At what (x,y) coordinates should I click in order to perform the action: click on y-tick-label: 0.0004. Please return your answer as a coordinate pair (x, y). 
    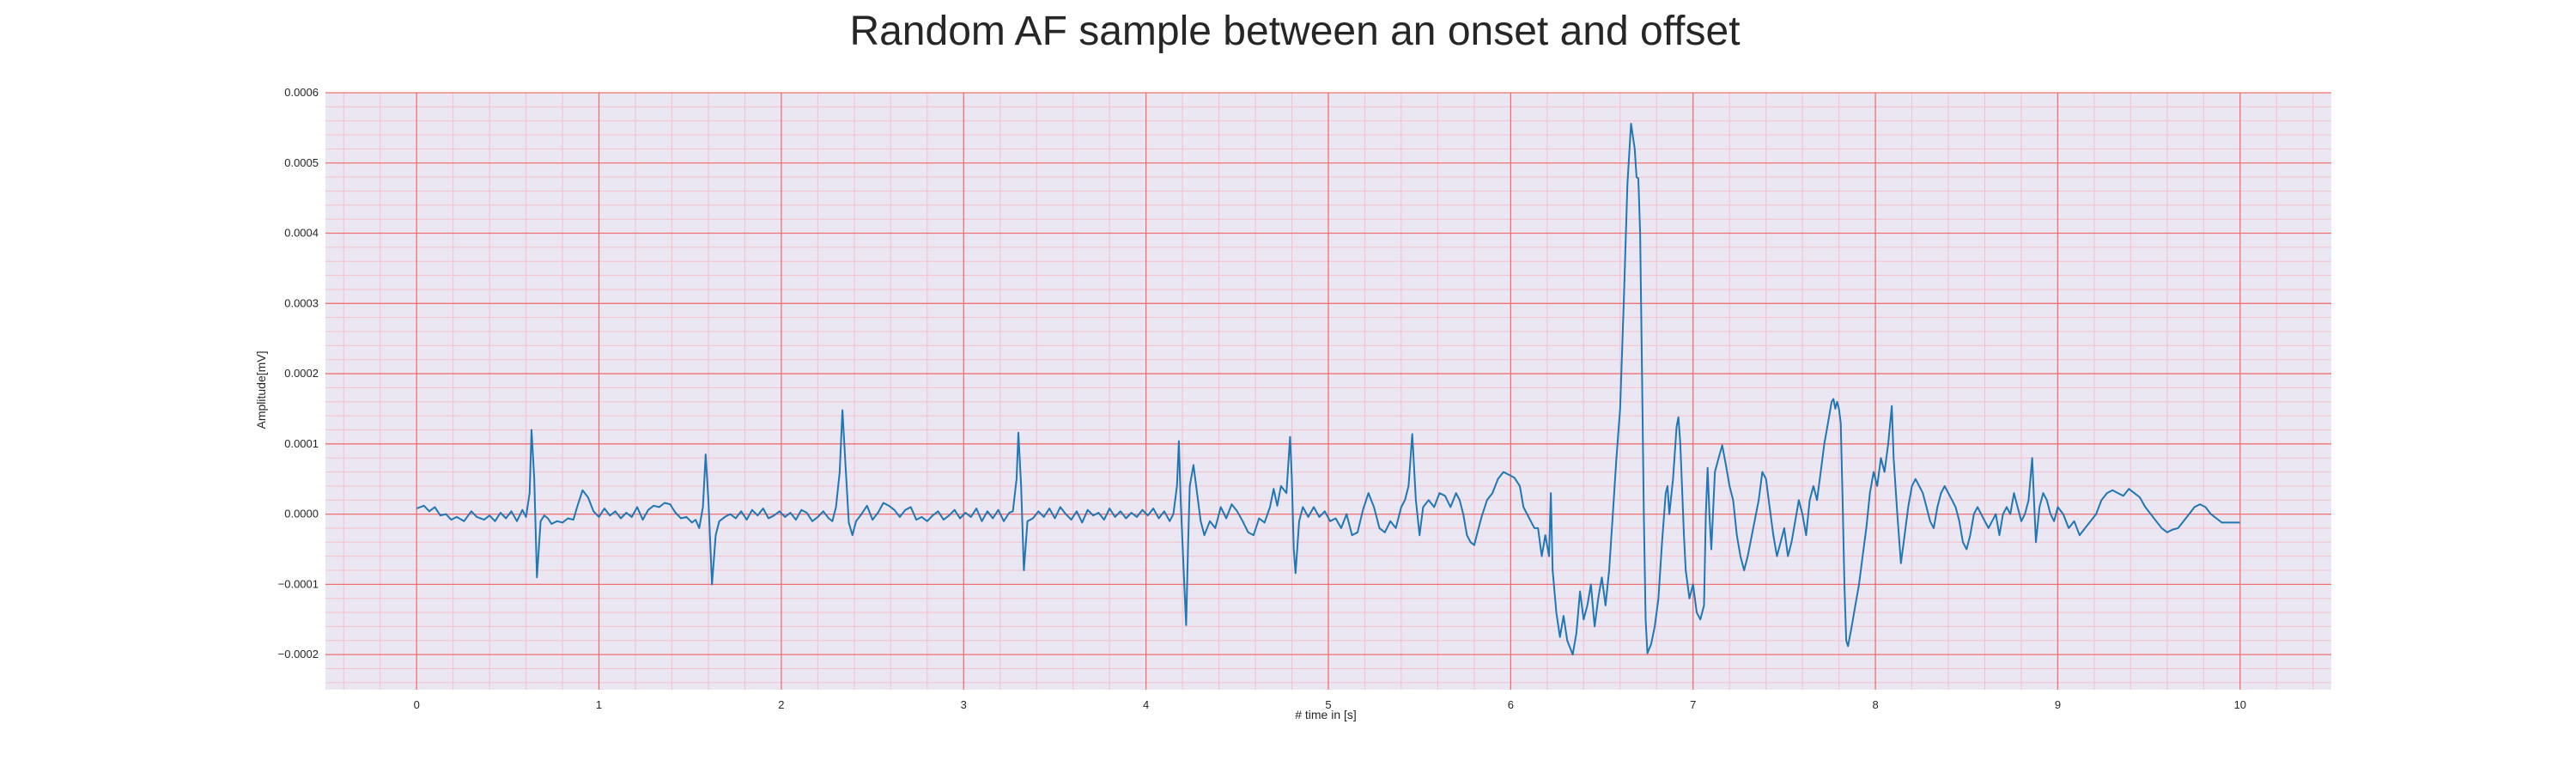
    Looking at the image, I should click on (301, 233).